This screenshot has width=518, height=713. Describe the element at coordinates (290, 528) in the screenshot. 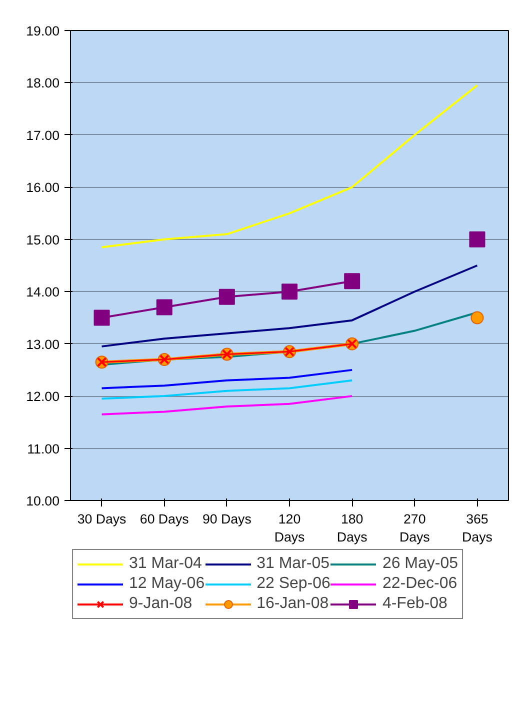

I see `x-tick-label: 120 Days` at that location.